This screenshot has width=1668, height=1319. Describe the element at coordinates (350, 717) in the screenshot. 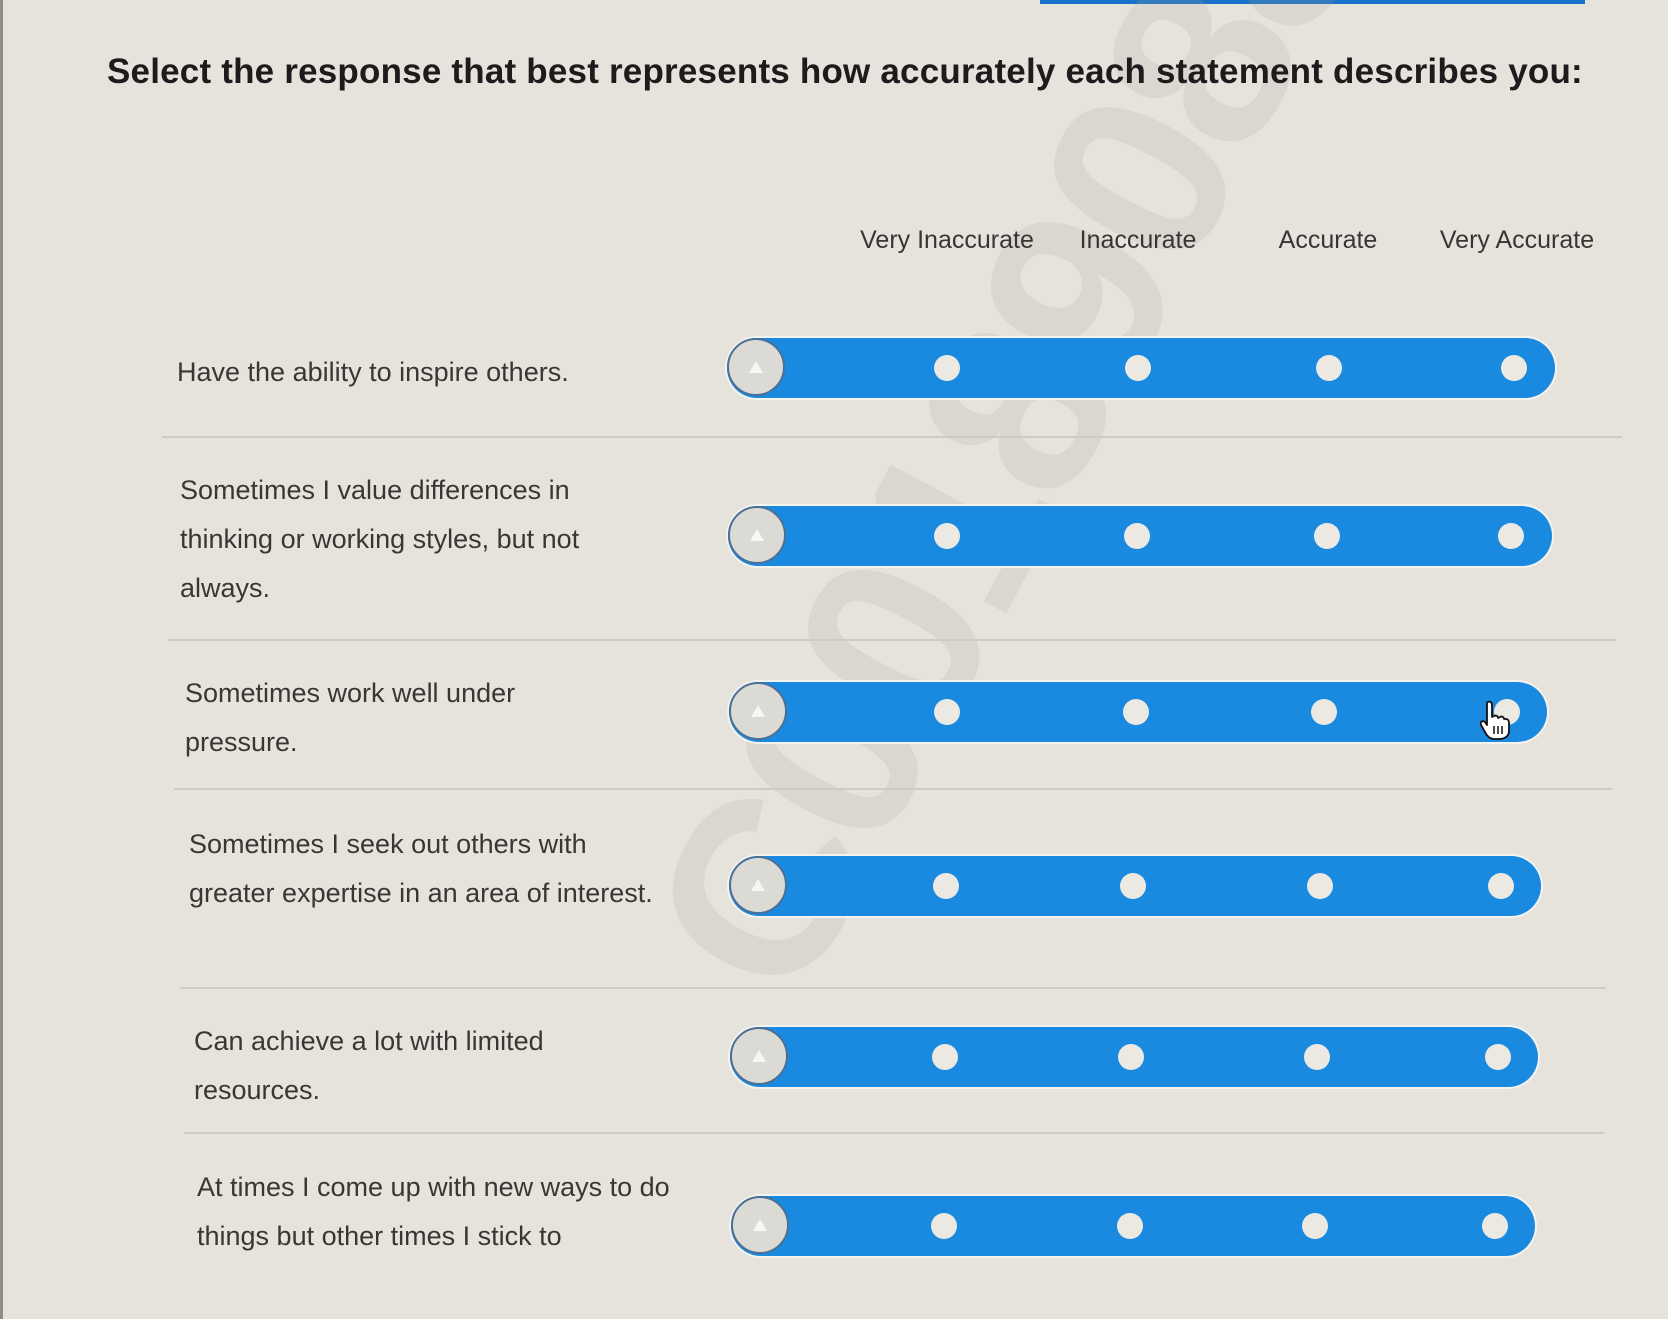

I see `statement-3: Sometimes work well under pressure.` at that location.